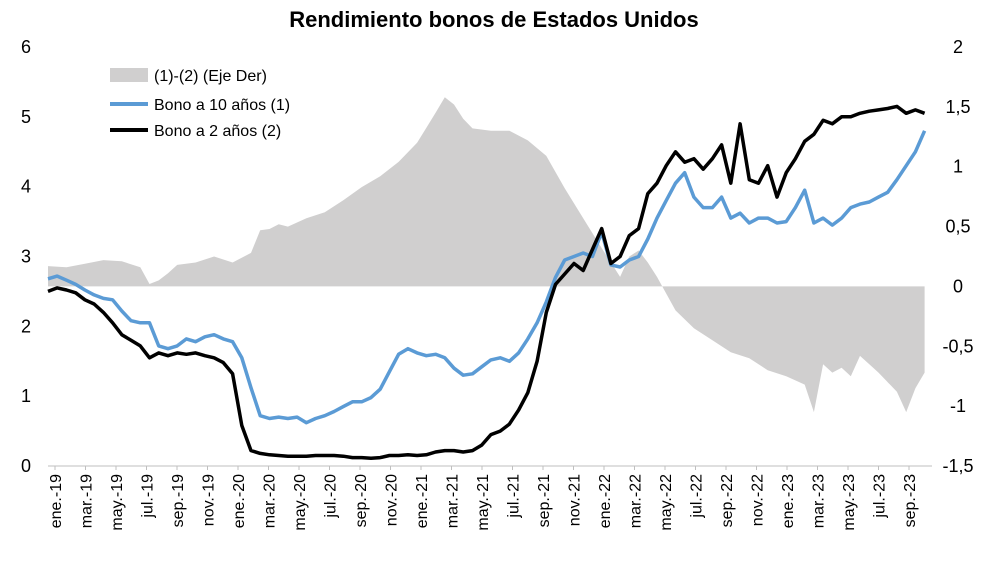 The height and width of the screenshot is (574, 989). I want to click on x-tick-label: jul.-23, so click(880, 496).